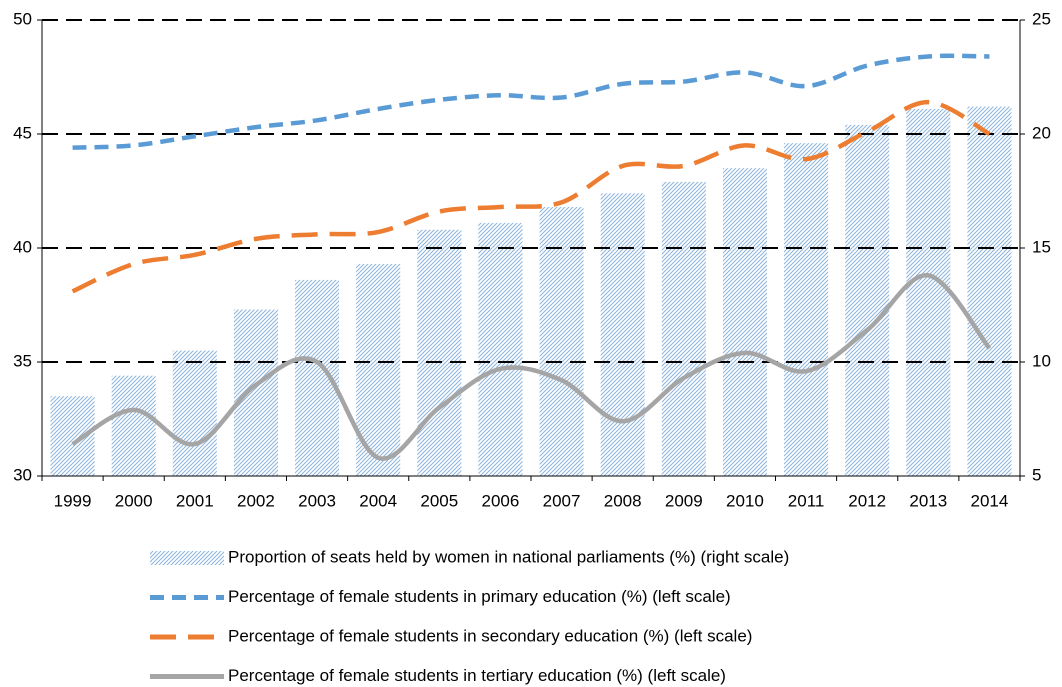 The image size is (1062, 687). What do you see at coordinates (317, 500) in the screenshot?
I see `x-tick-label: 2003` at bounding box center [317, 500].